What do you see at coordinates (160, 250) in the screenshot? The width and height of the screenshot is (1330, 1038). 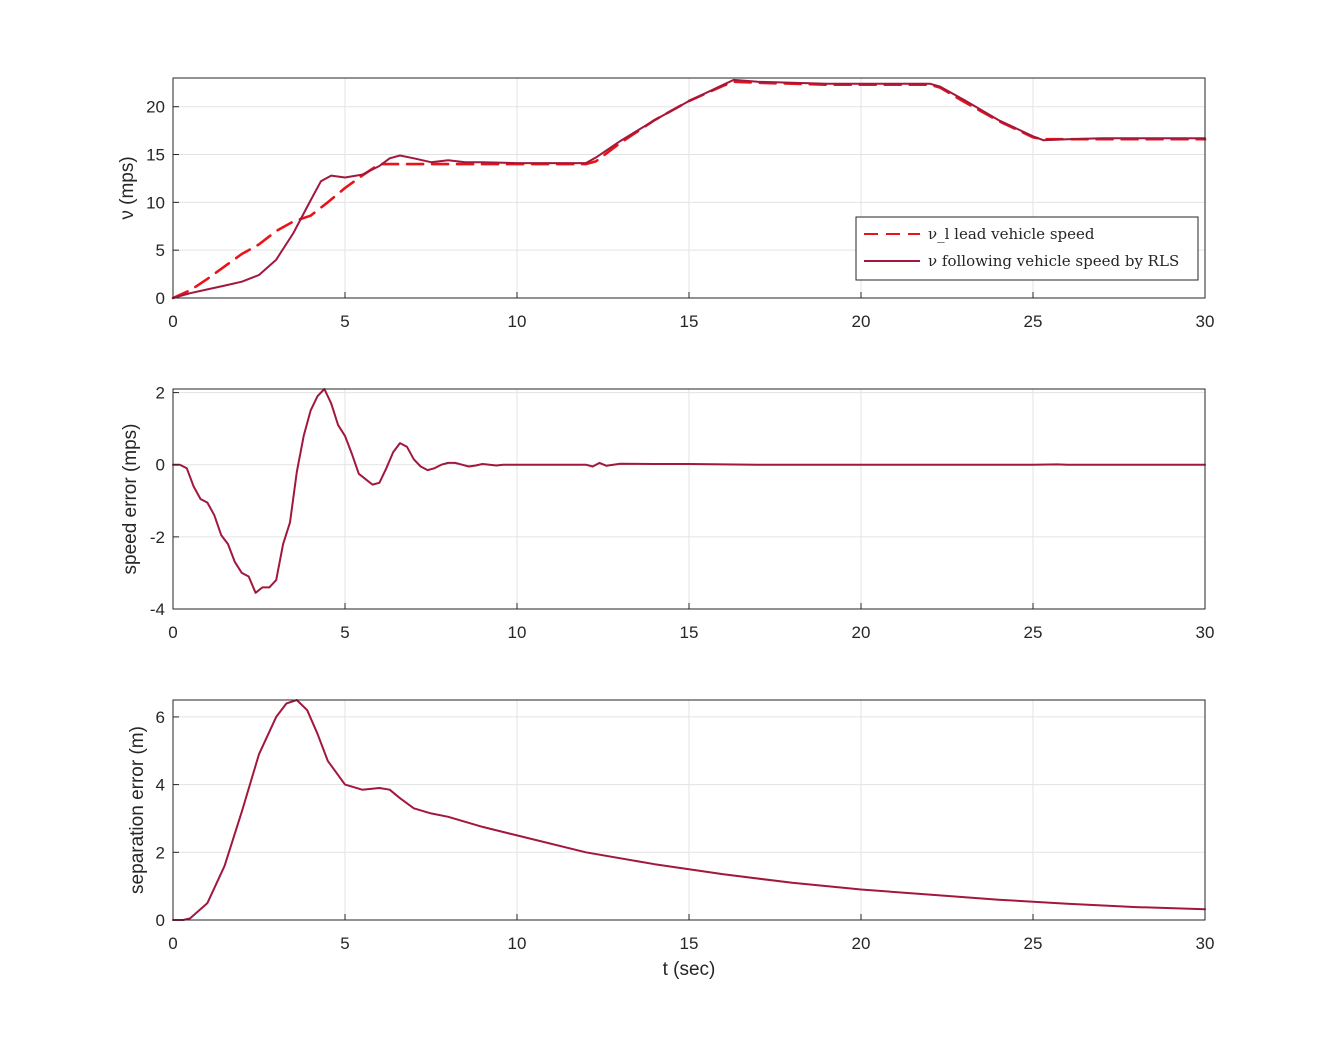 I see `y-tick-label: 5` at bounding box center [160, 250].